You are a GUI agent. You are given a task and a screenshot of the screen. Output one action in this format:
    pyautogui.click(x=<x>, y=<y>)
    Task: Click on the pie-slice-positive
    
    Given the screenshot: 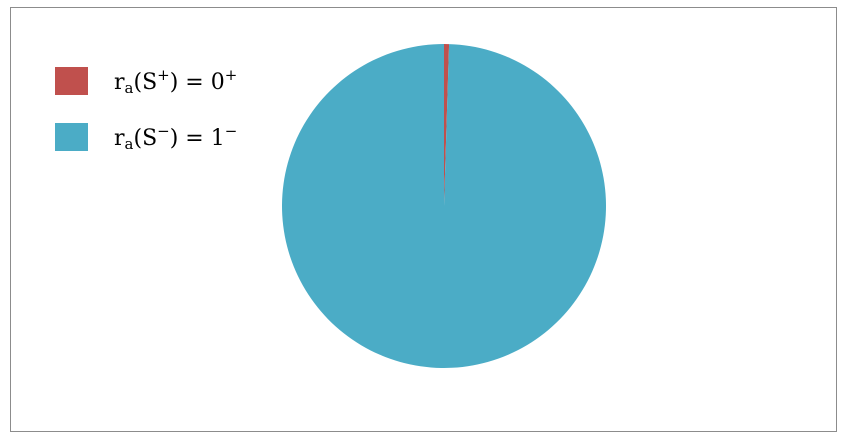 What is the action you would take?
    pyautogui.click(x=447, y=125)
    